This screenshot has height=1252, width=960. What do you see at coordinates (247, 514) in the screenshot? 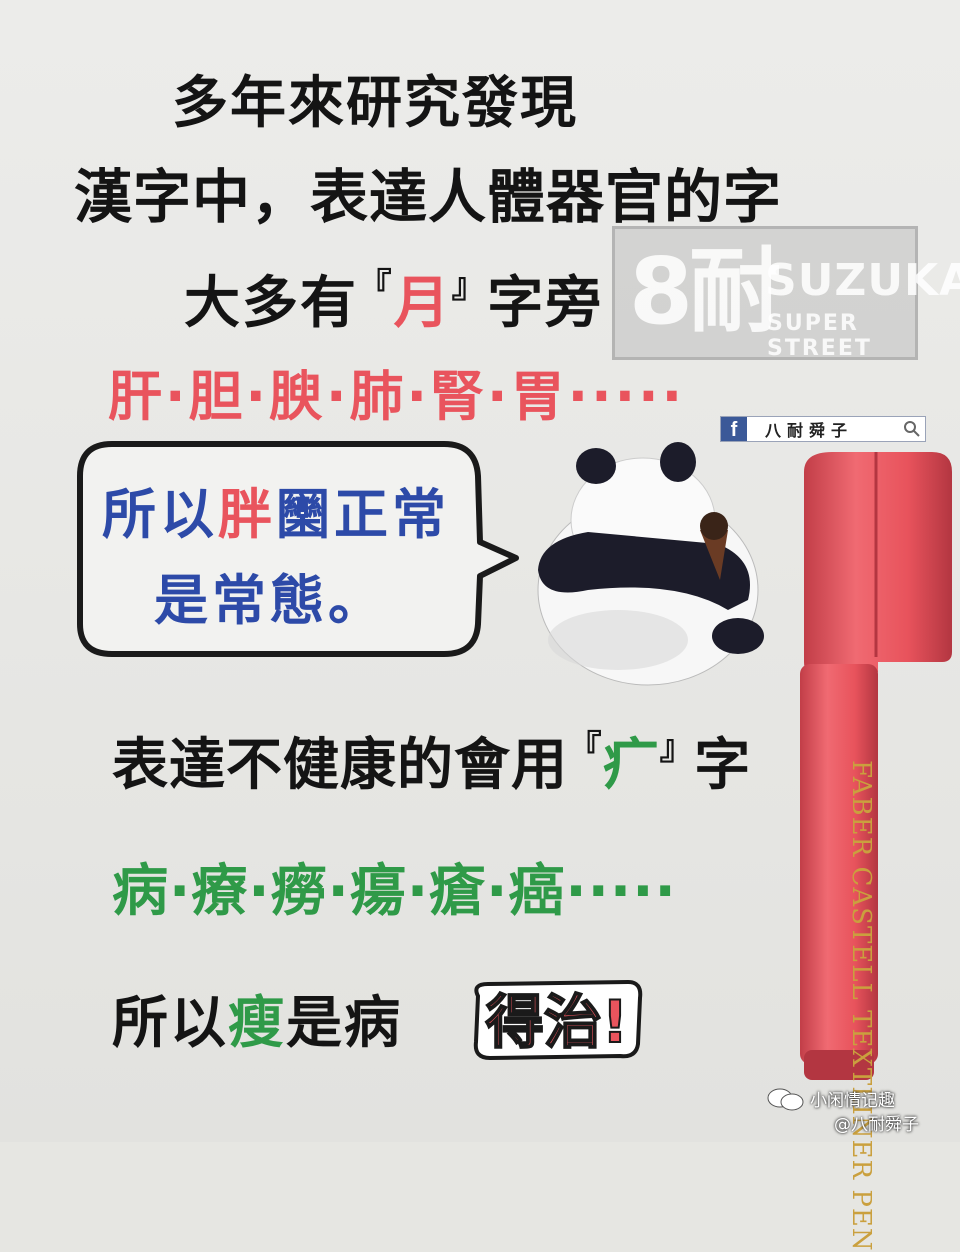
I see `fat-character: 胖` at bounding box center [247, 514].